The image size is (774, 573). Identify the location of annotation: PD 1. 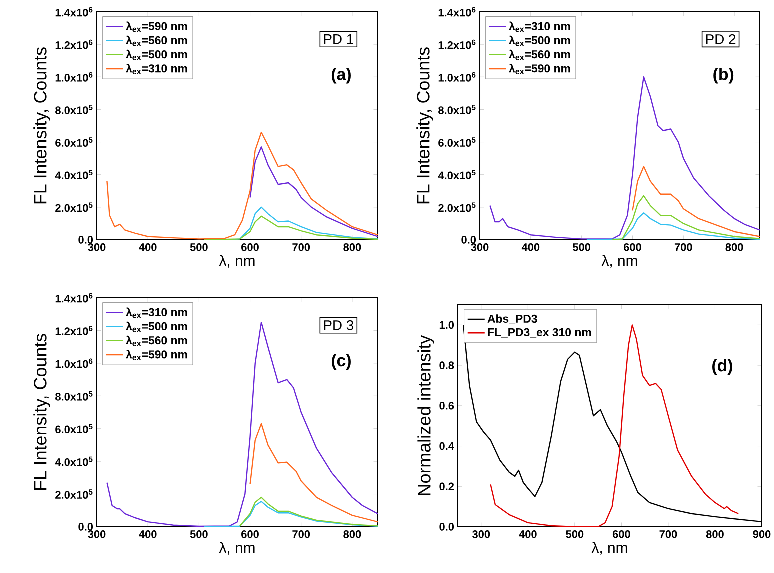
(339, 39).